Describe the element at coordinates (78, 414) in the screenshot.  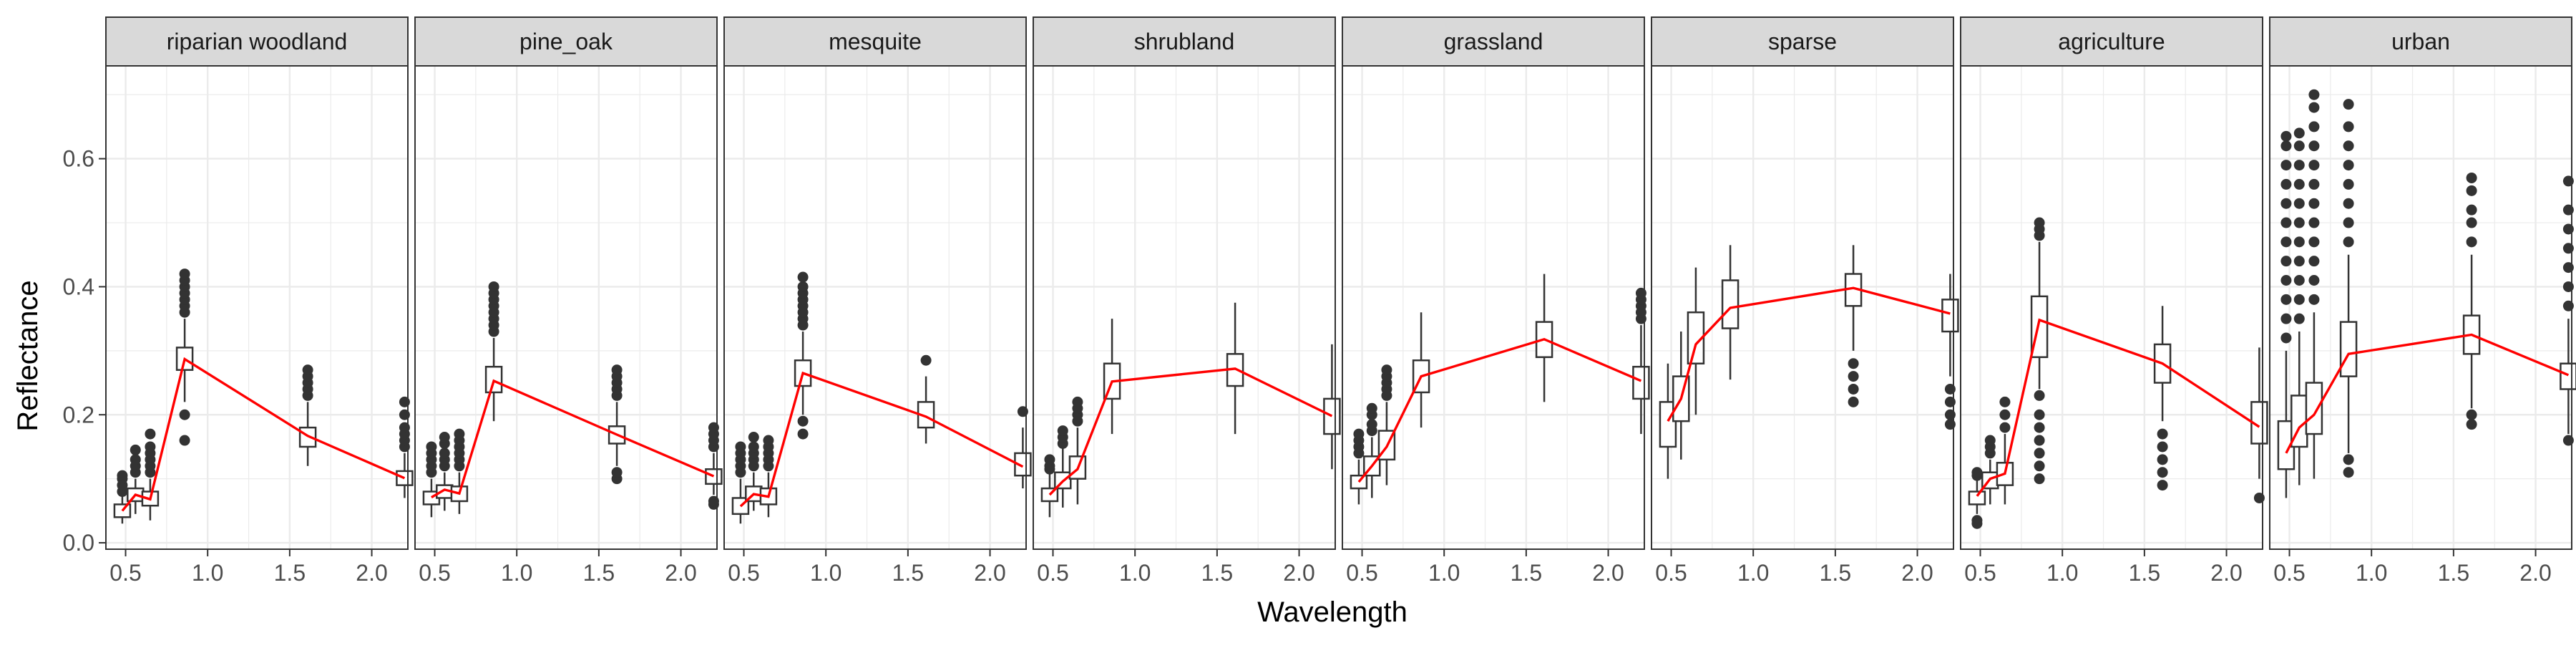
I see `y-tick-label: 0.2` at that location.